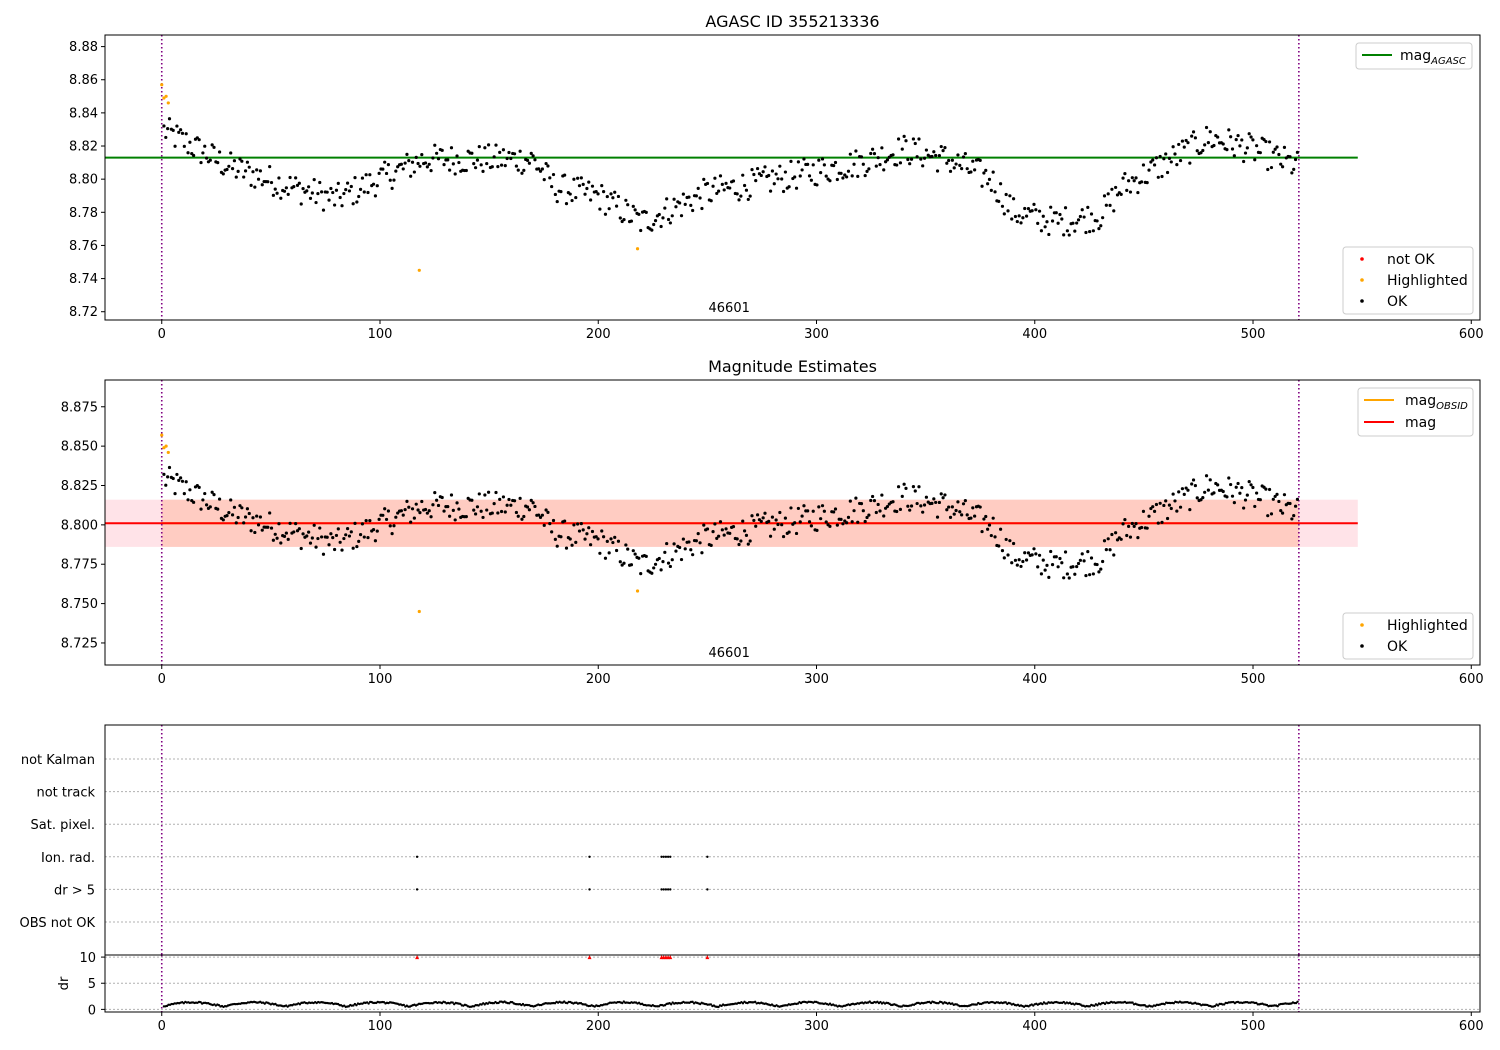  Describe the element at coordinates (1362, 625) in the screenshot. I see `legend-point-swatch` at that location.